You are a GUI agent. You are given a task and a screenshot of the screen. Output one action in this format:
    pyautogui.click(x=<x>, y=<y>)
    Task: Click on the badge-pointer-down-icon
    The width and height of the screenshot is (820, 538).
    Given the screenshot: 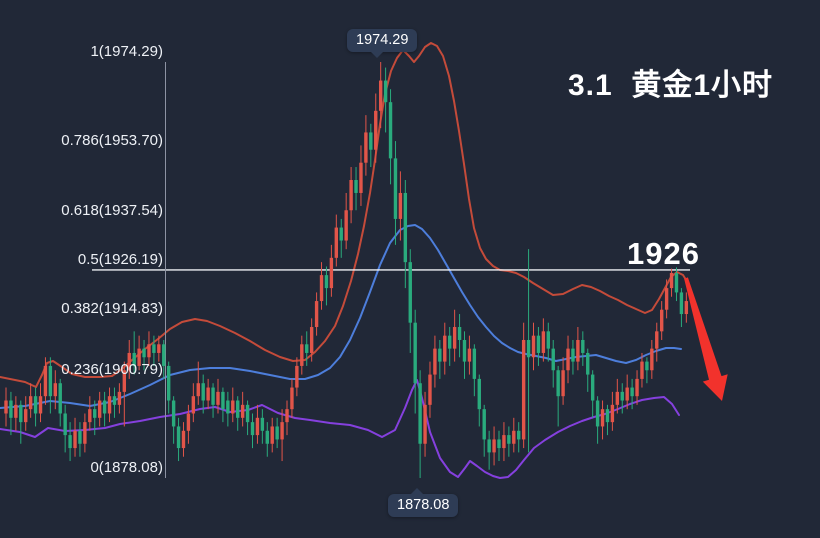 What is the action you would take?
    pyautogui.click(x=377, y=54)
    